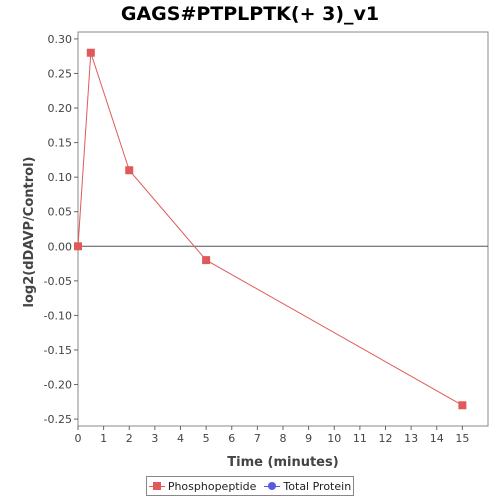 The height and width of the screenshot is (500, 500). What do you see at coordinates (206, 438) in the screenshot?
I see `x-tick-label: 5` at bounding box center [206, 438].